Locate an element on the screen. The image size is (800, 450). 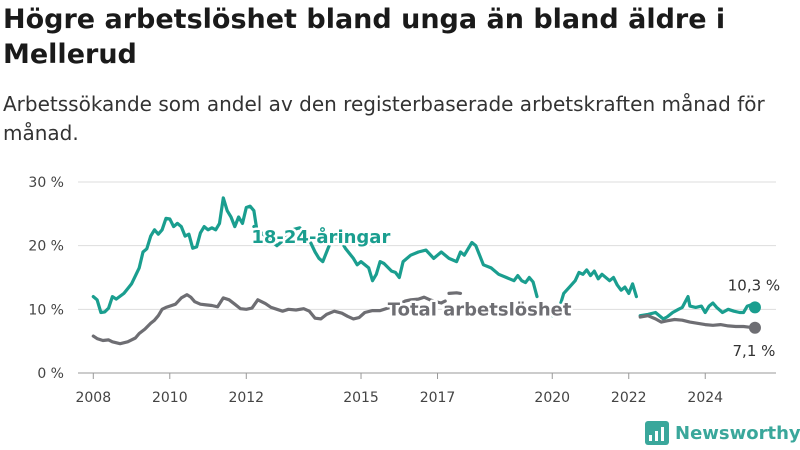
y-tick-label: 0 % is located at coordinates (50, 374).